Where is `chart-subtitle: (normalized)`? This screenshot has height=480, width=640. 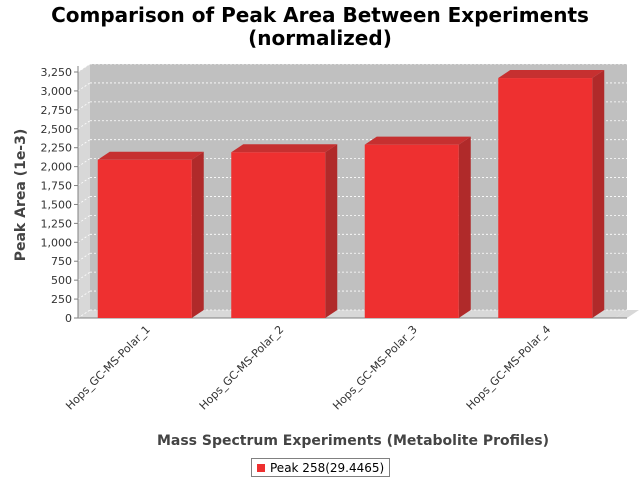
chart-subtitle: (normalized) is located at coordinates (320, 38).